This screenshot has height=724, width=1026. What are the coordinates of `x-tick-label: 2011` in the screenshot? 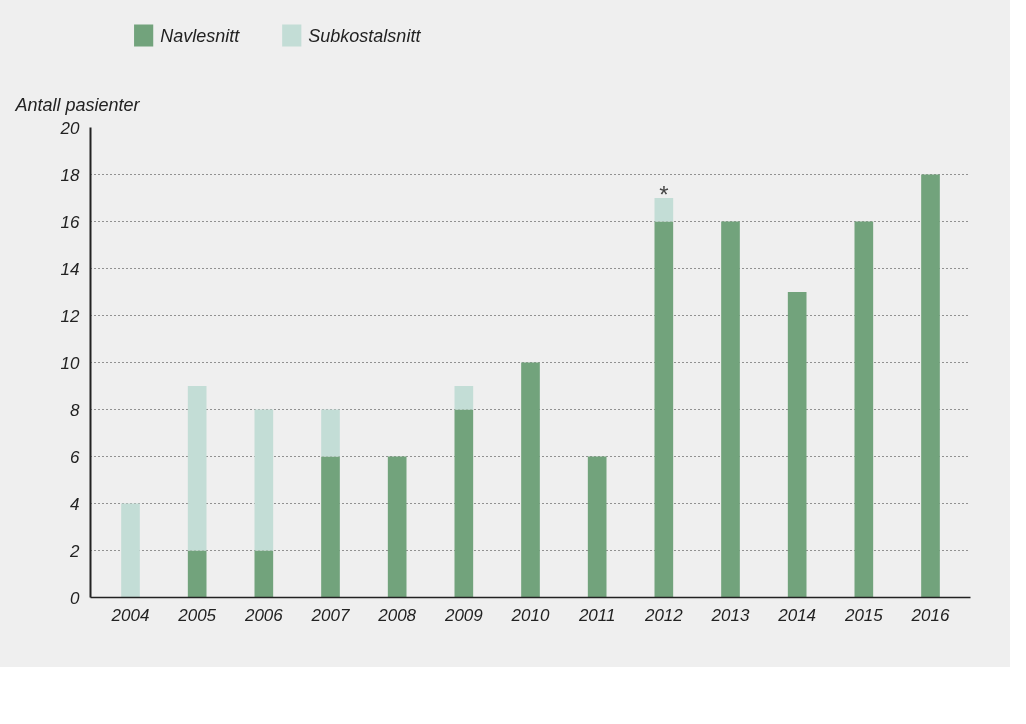 It's located at (596, 615).